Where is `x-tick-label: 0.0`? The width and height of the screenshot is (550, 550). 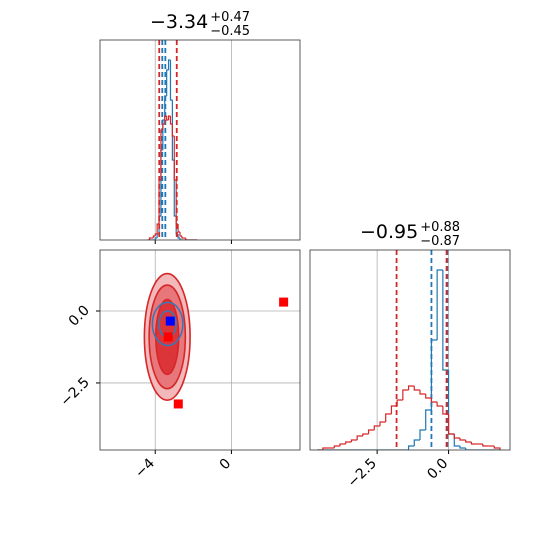
x-tick-label: 0.0 is located at coordinates (437, 469).